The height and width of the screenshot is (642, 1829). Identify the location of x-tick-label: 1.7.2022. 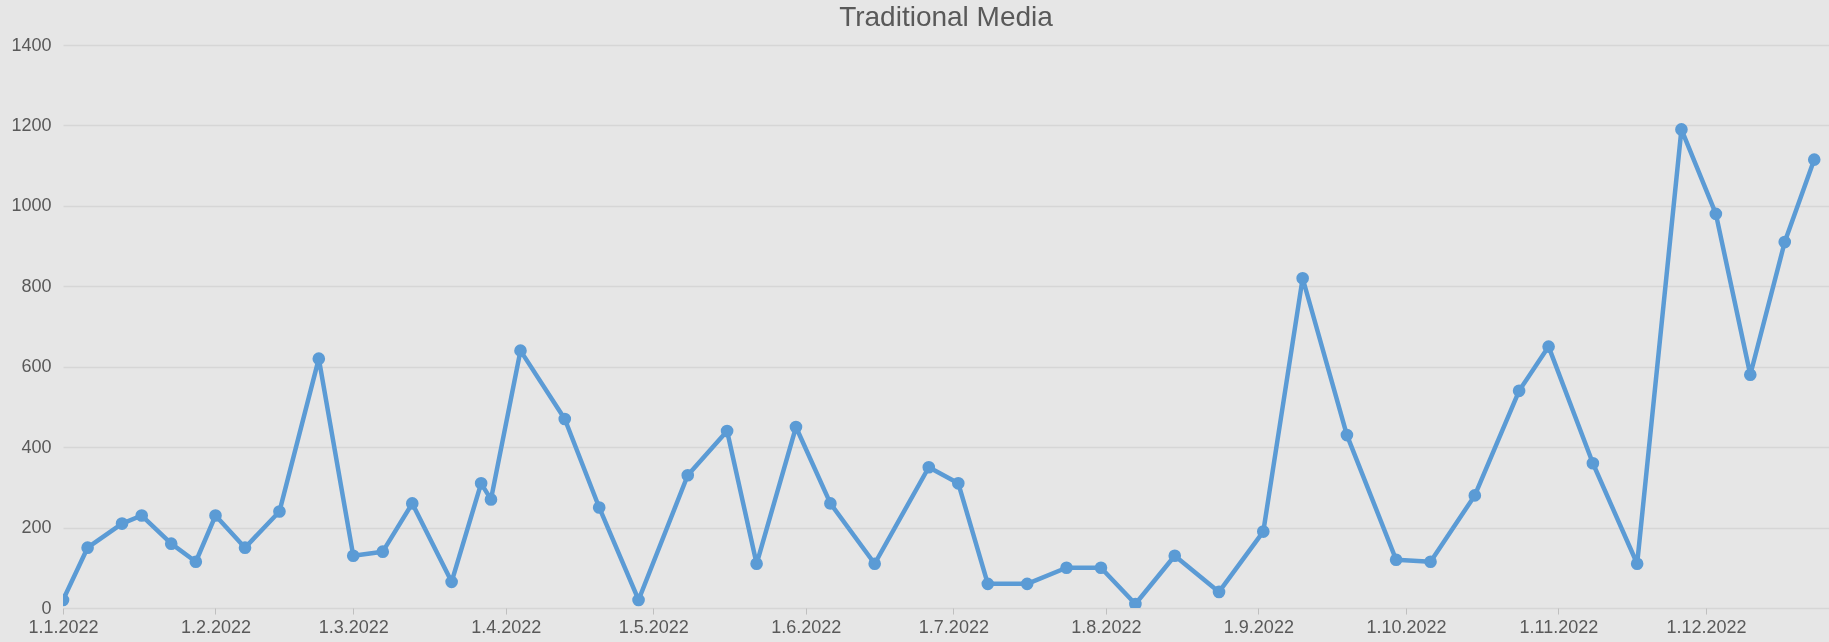
(953, 626).